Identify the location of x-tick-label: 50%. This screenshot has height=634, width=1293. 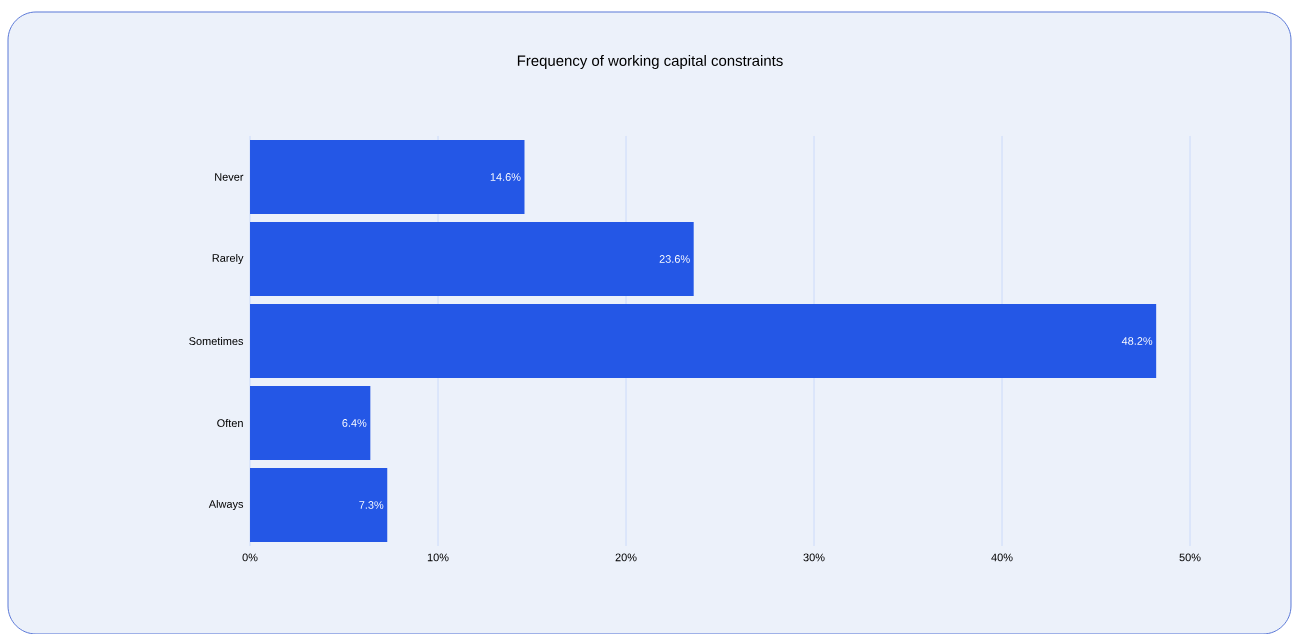
(1190, 557).